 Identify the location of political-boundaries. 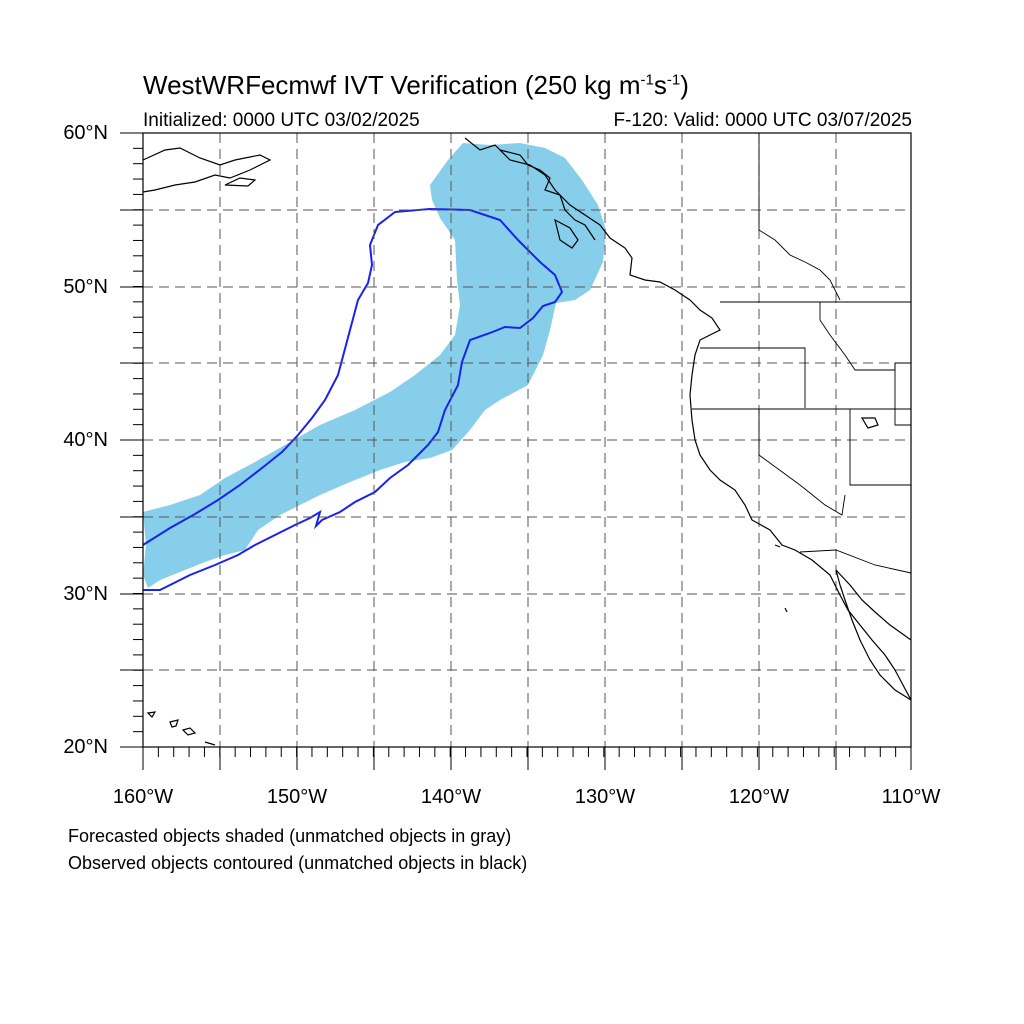
(802, 353).